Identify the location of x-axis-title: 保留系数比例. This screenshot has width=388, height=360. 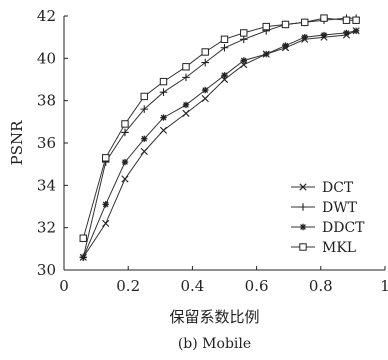
(214, 317).